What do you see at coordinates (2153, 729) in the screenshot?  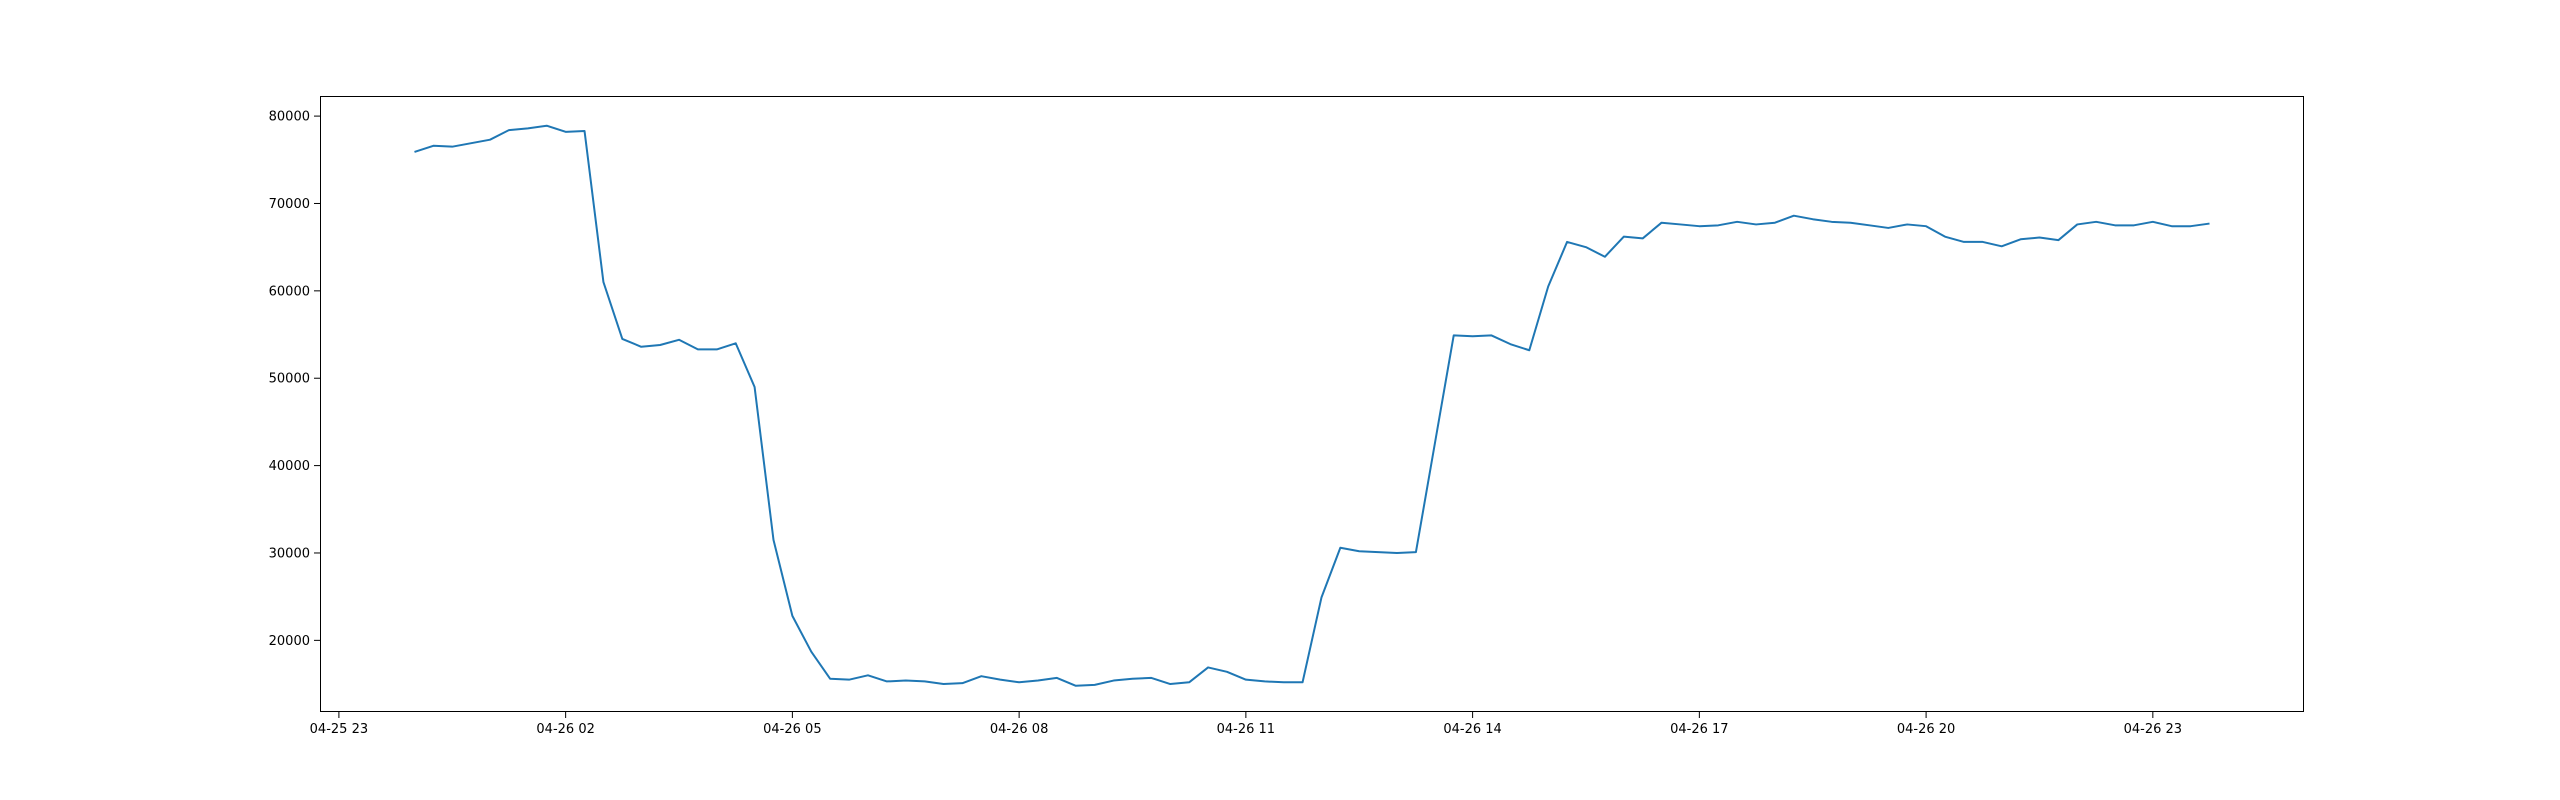 I see `x-tick-label: 04-26 23` at bounding box center [2153, 729].